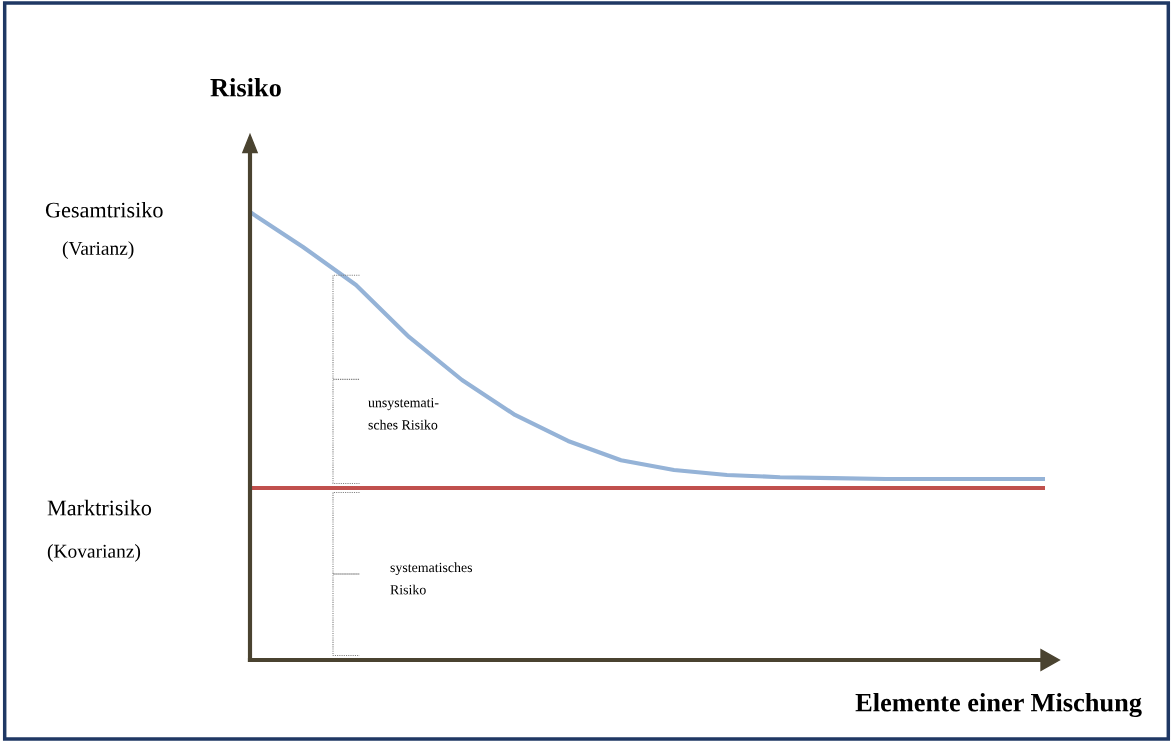 This screenshot has height=742, width=1173. Describe the element at coordinates (104, 209) in the screenshot. I see `text: Gesamtrisiko` at that location.